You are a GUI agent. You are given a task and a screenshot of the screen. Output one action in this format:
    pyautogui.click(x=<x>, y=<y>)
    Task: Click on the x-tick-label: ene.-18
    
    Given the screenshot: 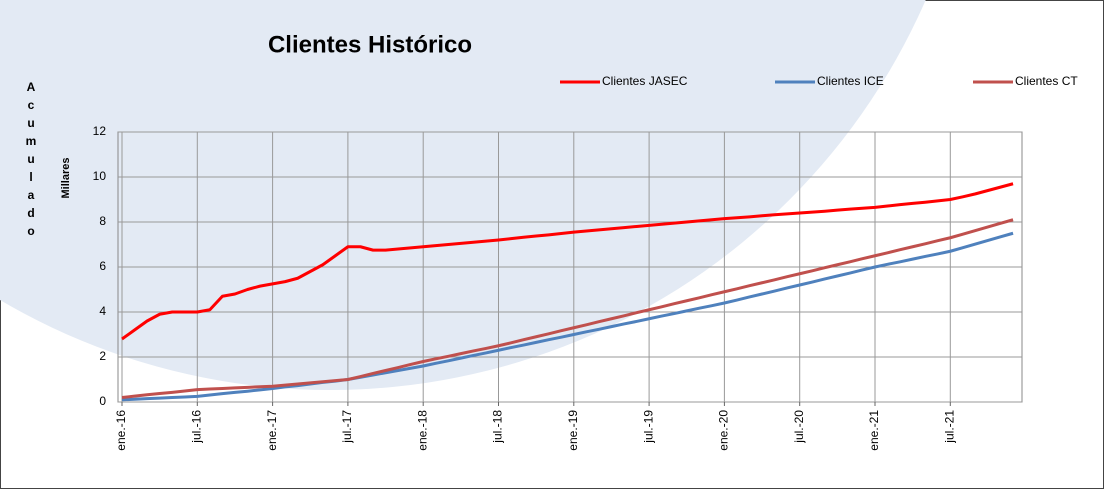 What is the action you would take?
    pyautogui.click(x=422, y=430)
    